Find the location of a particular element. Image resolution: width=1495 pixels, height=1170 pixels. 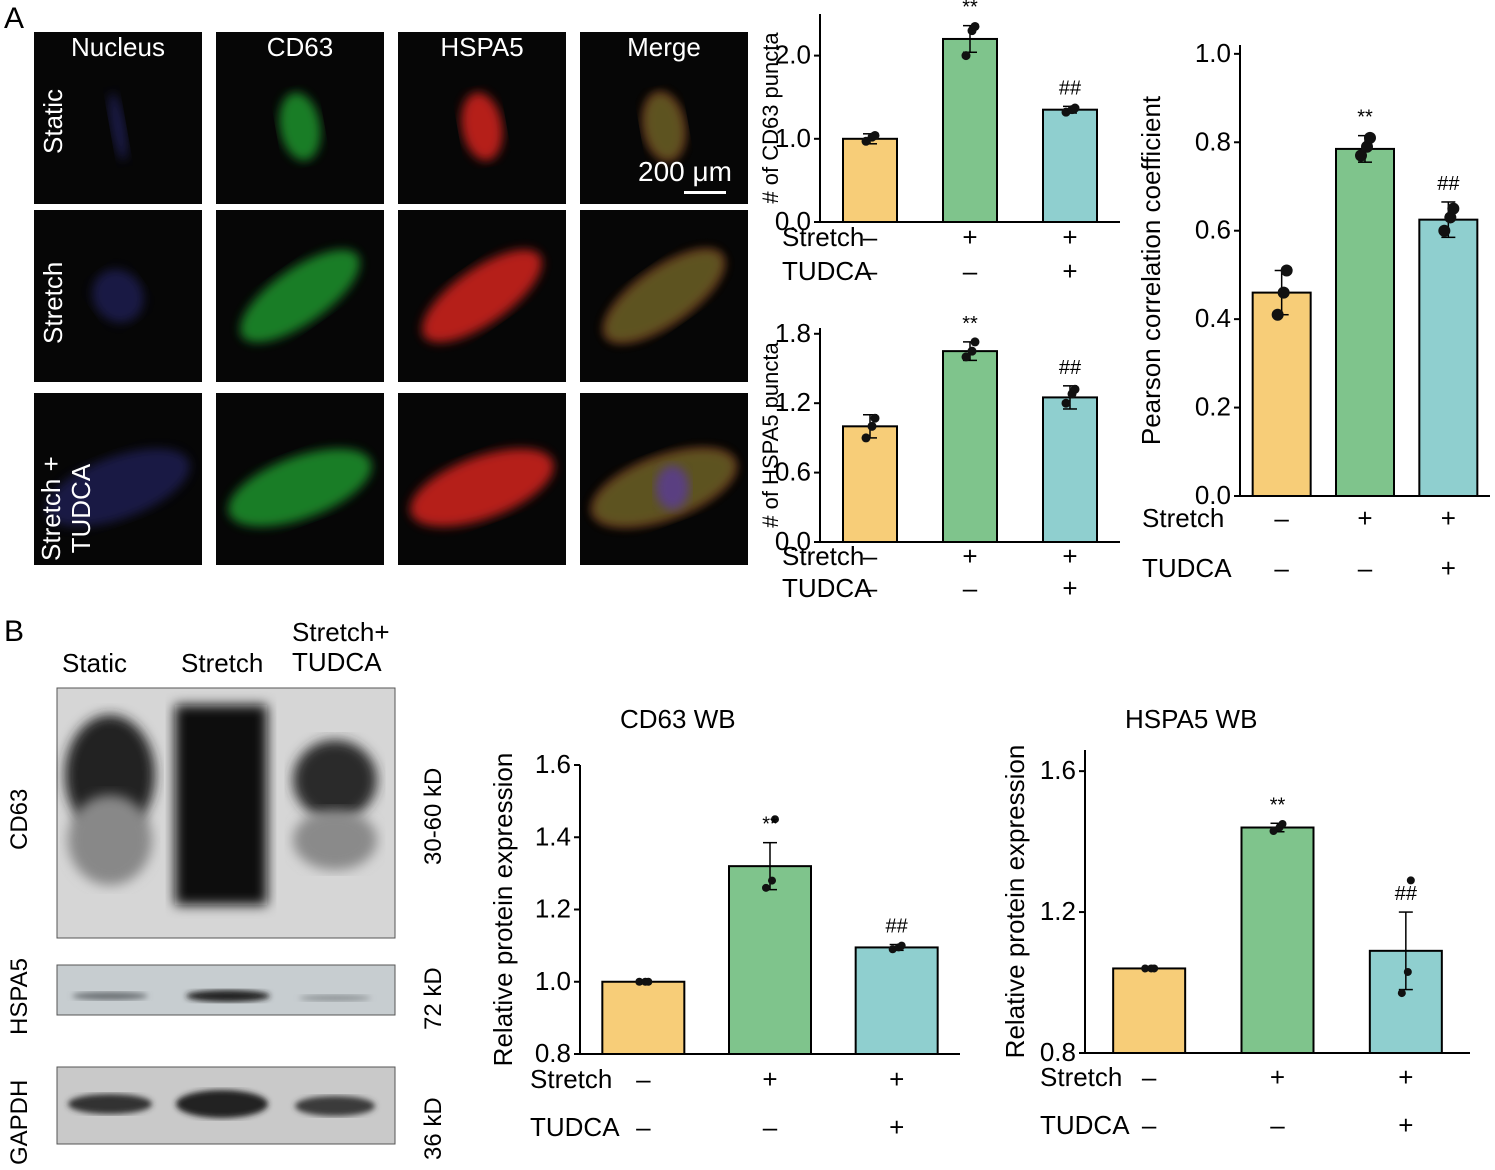

y-tick-label: 0.6 is located at coordinates (1213, 230).